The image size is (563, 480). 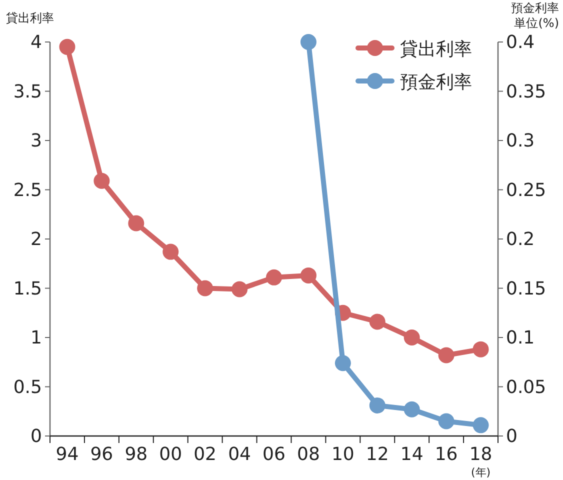 I want to click on y2-tick-label: 0.1, so click(x=520, y=338).